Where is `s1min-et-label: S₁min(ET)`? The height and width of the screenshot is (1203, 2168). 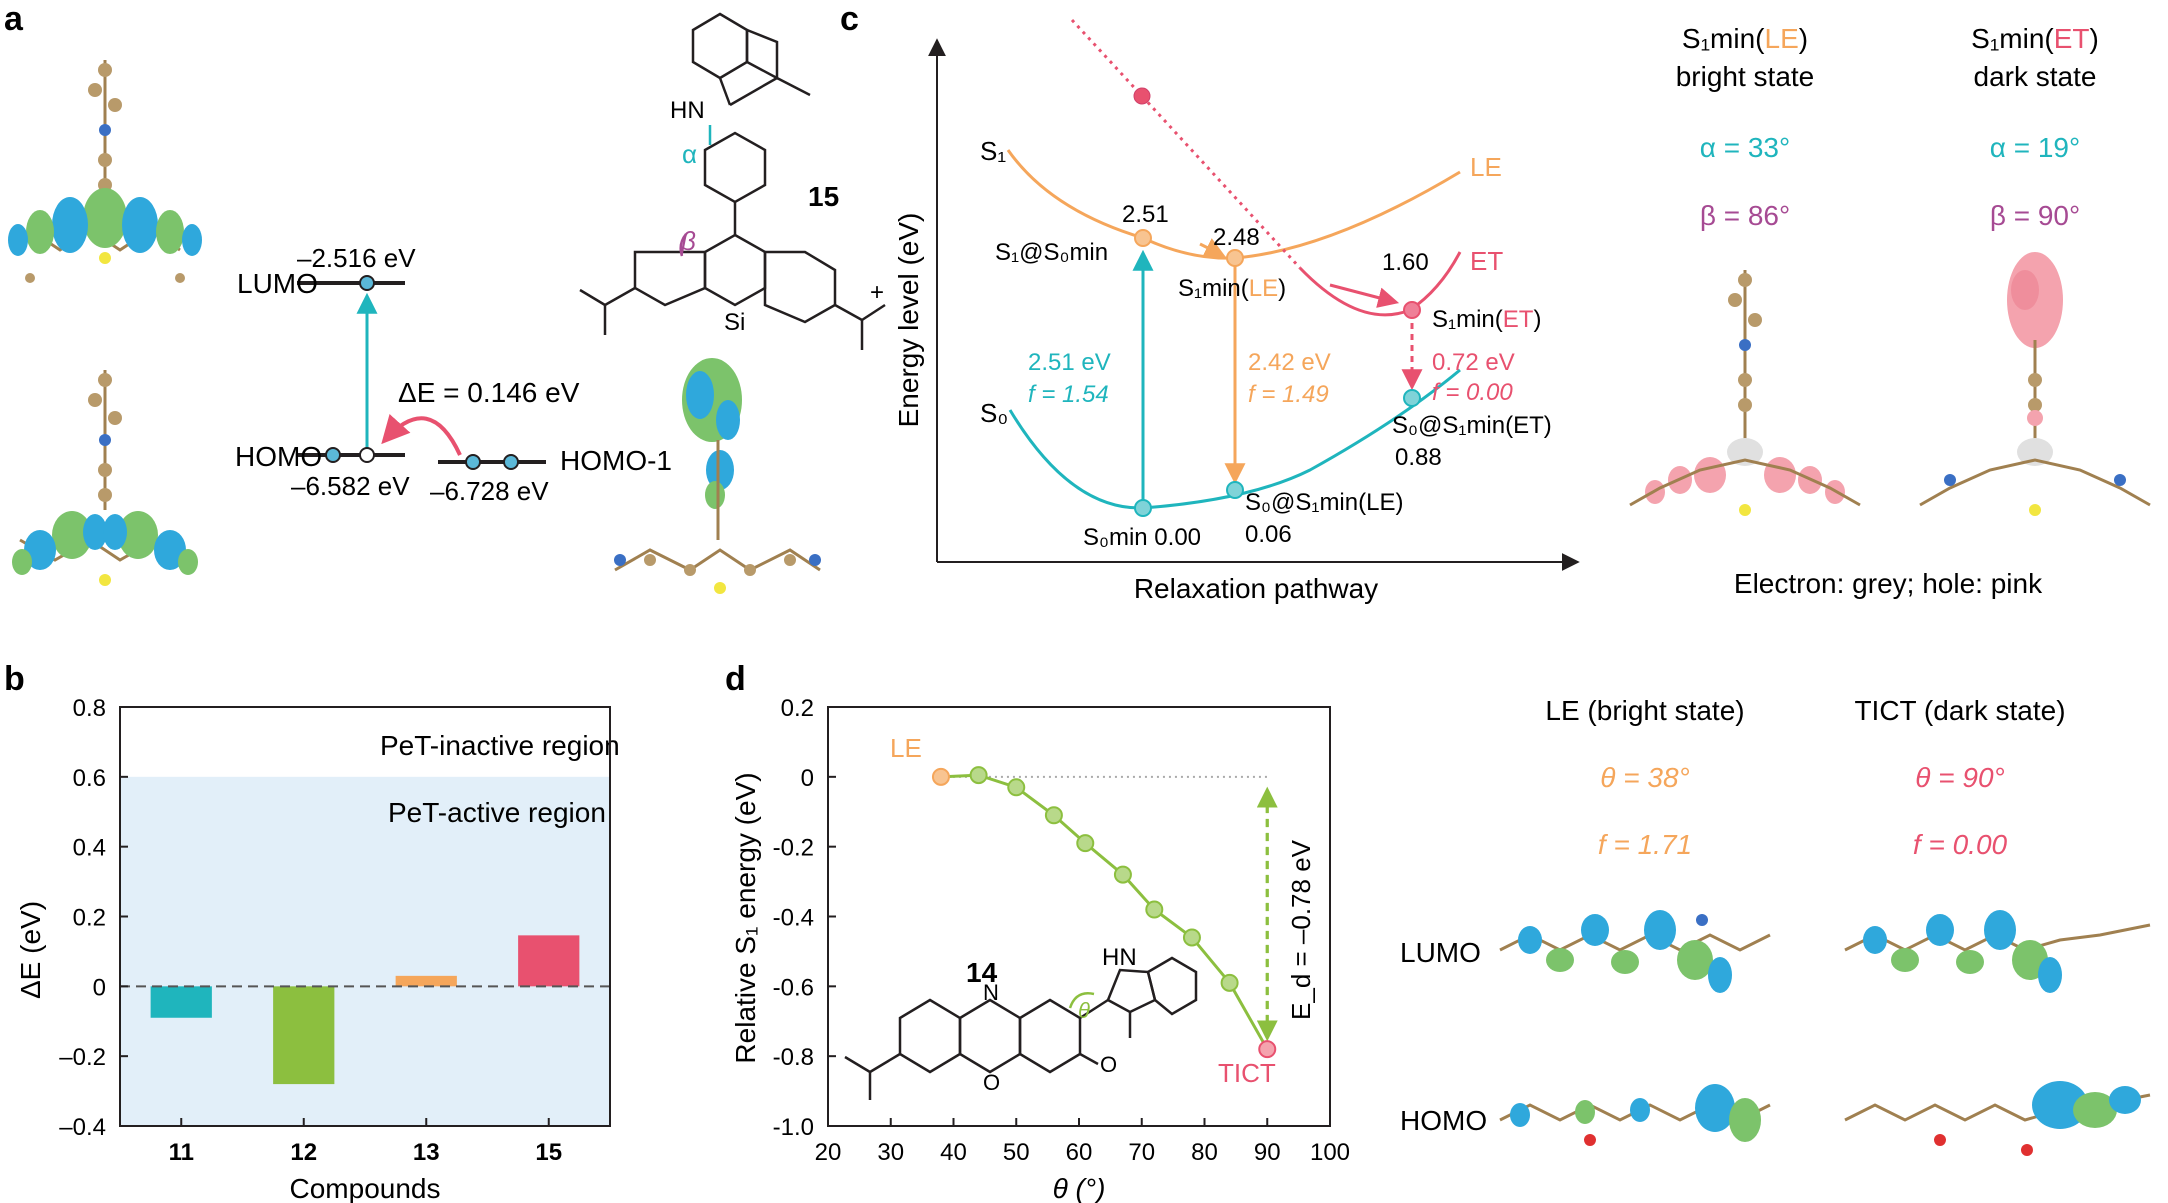
s1min-et-label: S₁min(ET) is located at coordinates (1486, 319).